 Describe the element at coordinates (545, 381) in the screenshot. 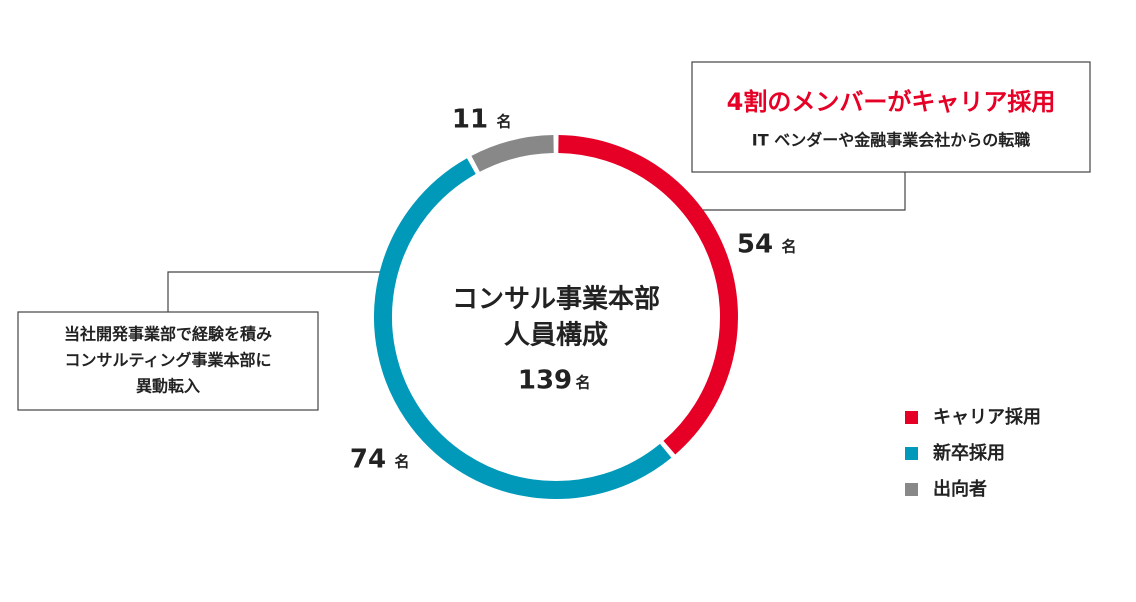

I see `total: 139` at that location.